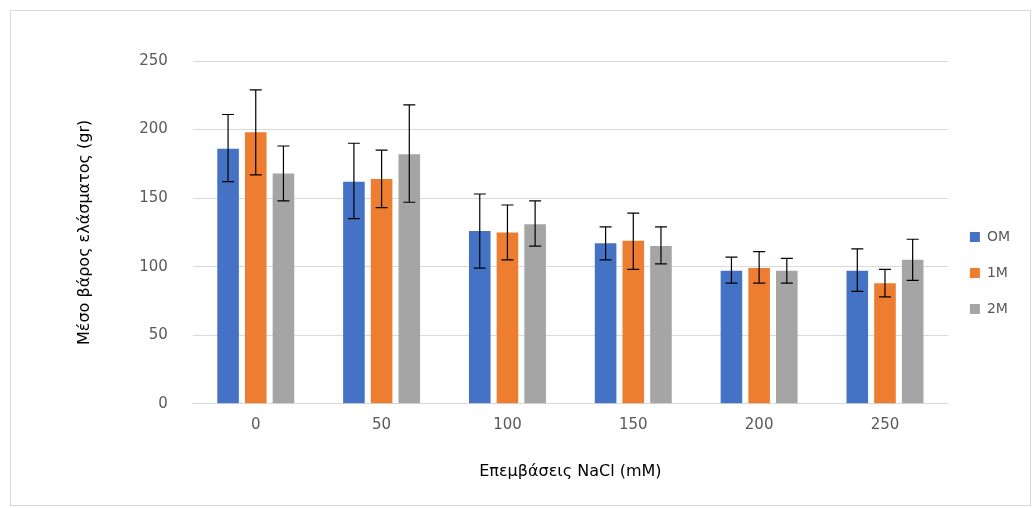 The width and height of the screenshot is (1033, 508). Describe the element at coordinates (255, 423) in the screenshot. I see `x-tick-label: 0` at that location.